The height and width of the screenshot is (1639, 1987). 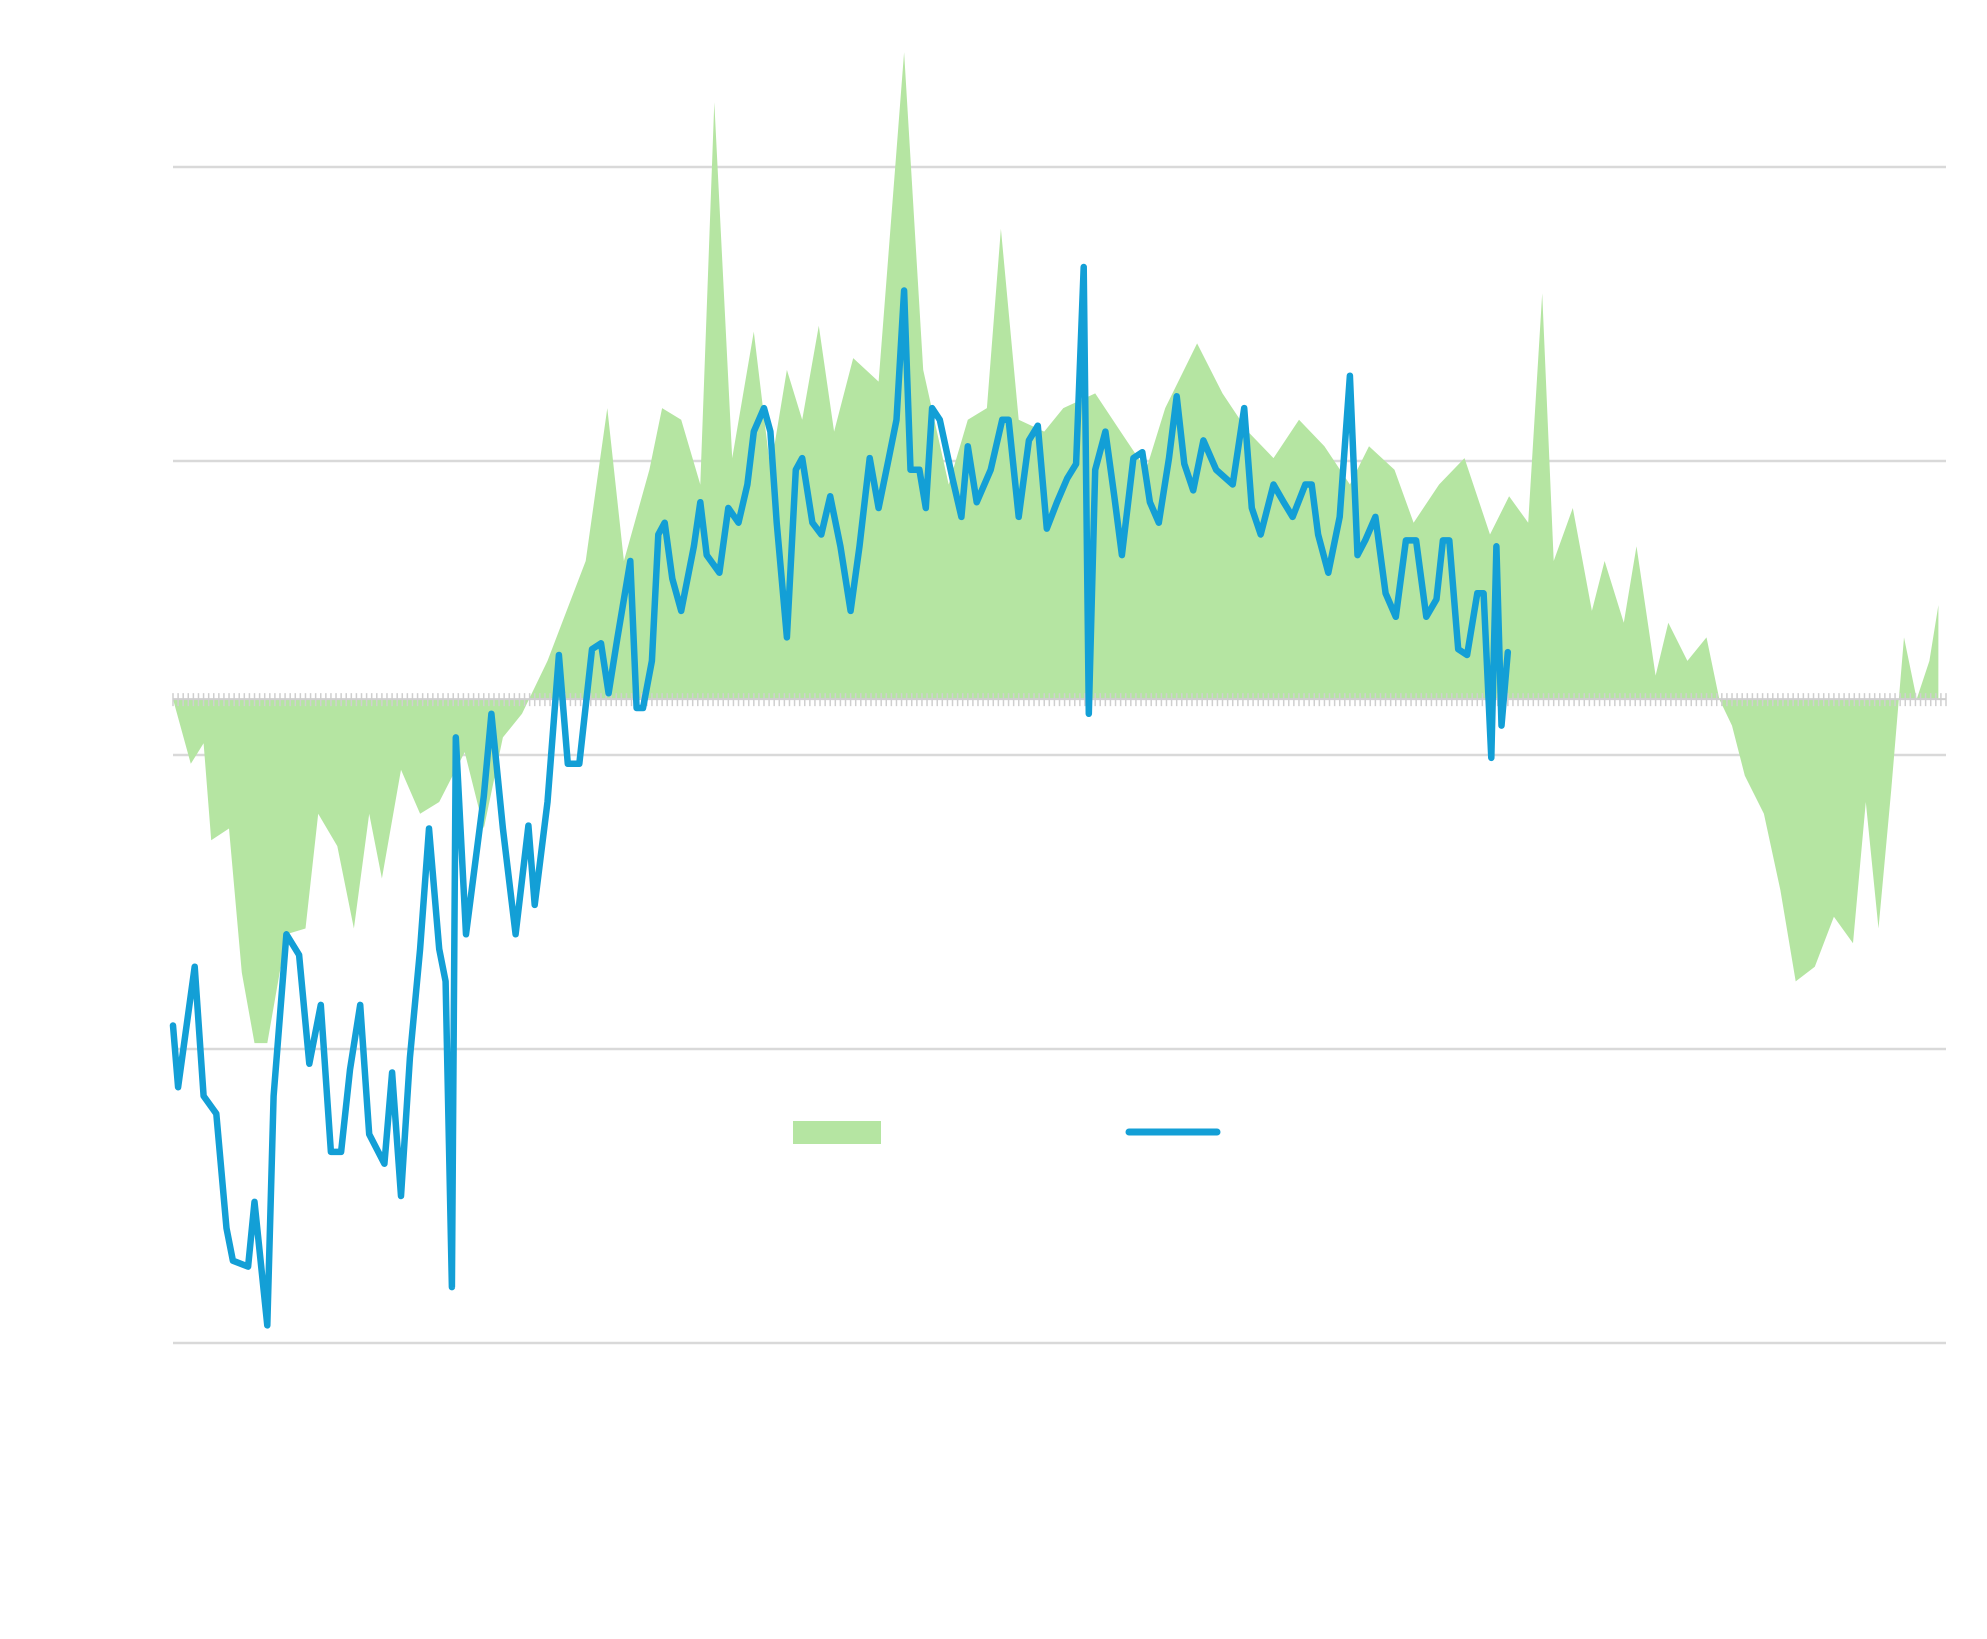 What do you see at coordinates (1007, 1132) in the screenshot?
I see `legend` at bounding box center [1007, 1132].